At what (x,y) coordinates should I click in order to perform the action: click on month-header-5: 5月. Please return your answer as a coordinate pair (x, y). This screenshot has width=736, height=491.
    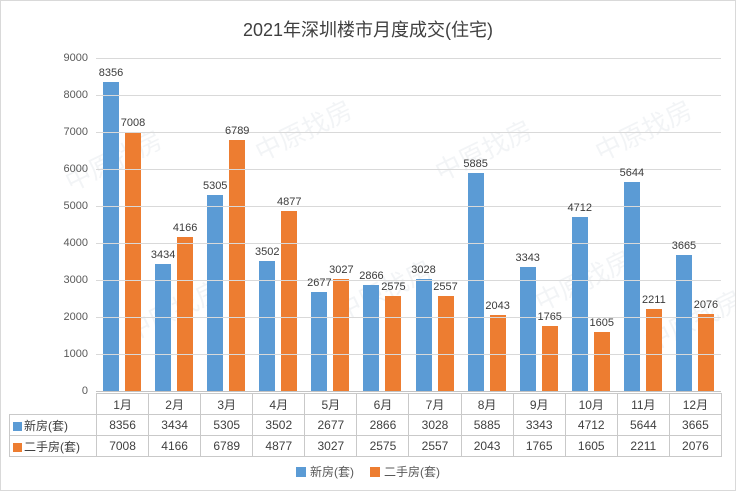
    Looking at the image, I should click on (331, 404).